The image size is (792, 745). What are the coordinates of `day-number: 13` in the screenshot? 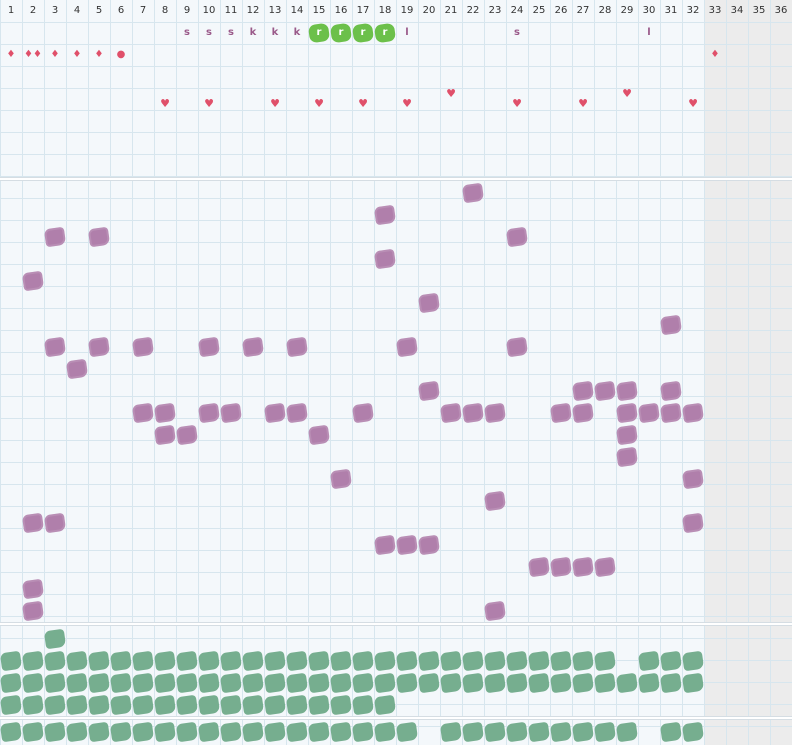 It's located at (275, 10).